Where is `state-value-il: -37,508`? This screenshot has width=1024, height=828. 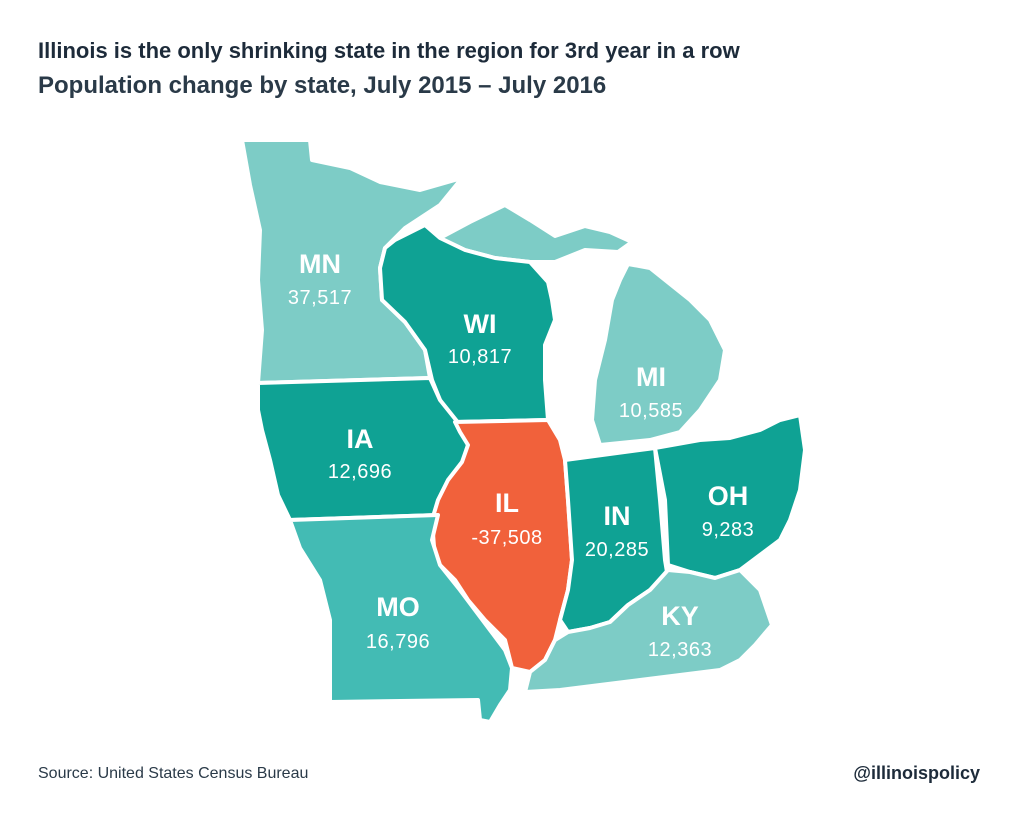 state-value-il: -37,508 is located at coordinates (506, 538).